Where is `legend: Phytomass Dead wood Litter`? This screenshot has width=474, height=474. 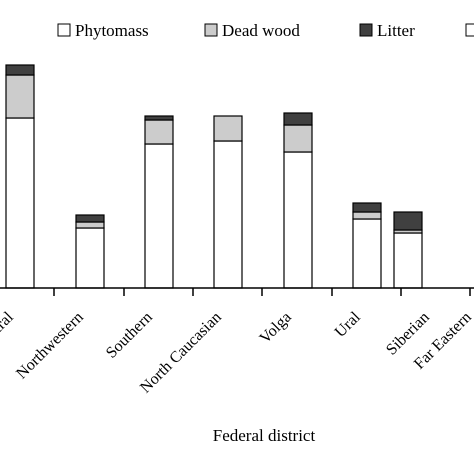 legend: Phytomass Dead wood Litter is located at coordinates (265, 30).